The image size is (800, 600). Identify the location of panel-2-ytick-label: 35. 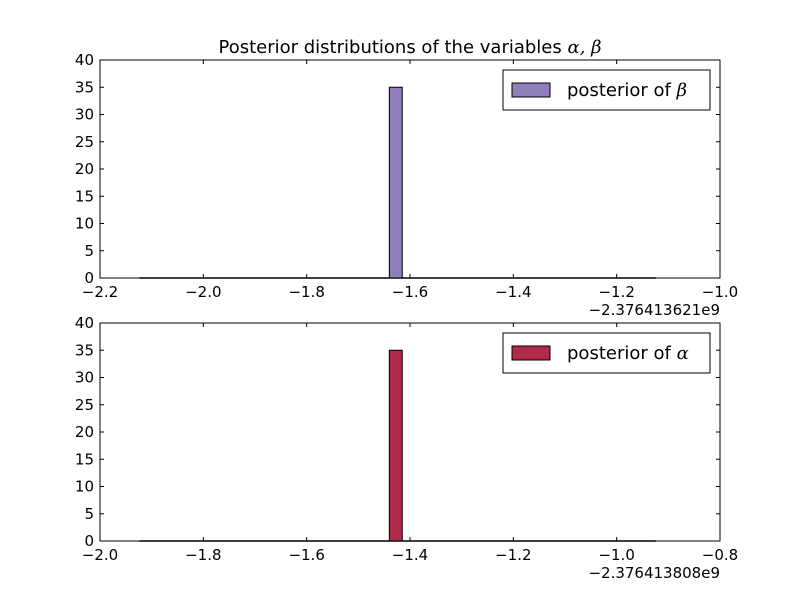
(84, 350).